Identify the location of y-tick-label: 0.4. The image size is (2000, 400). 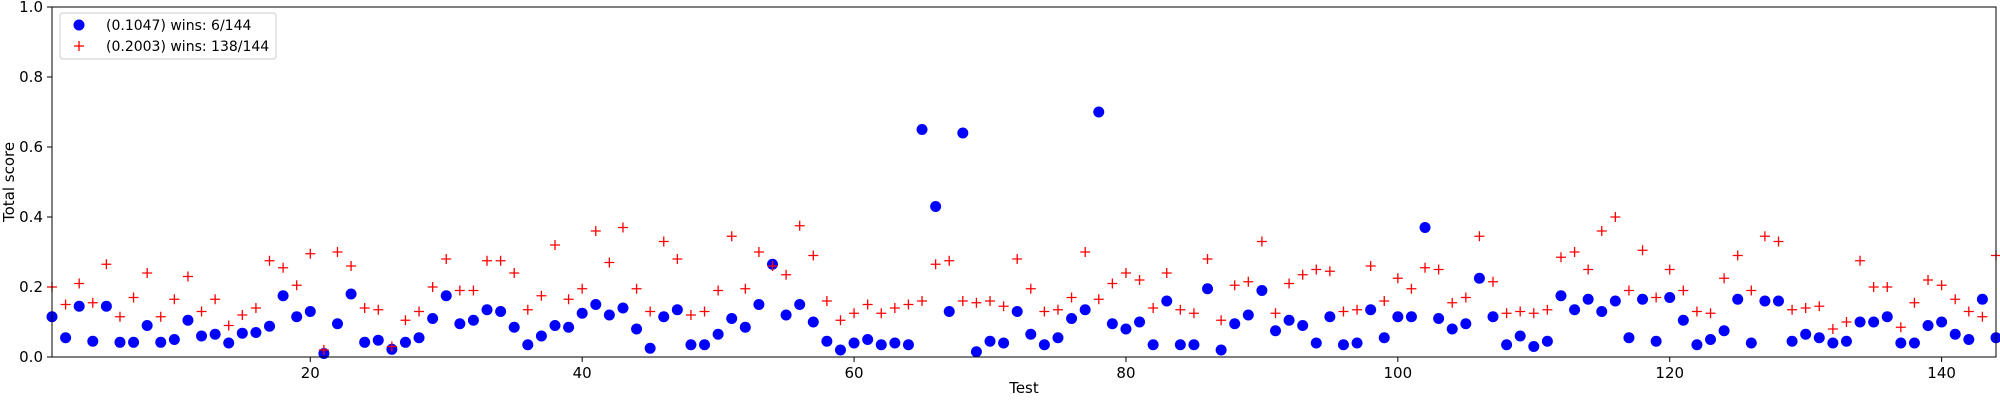
(31, 217).